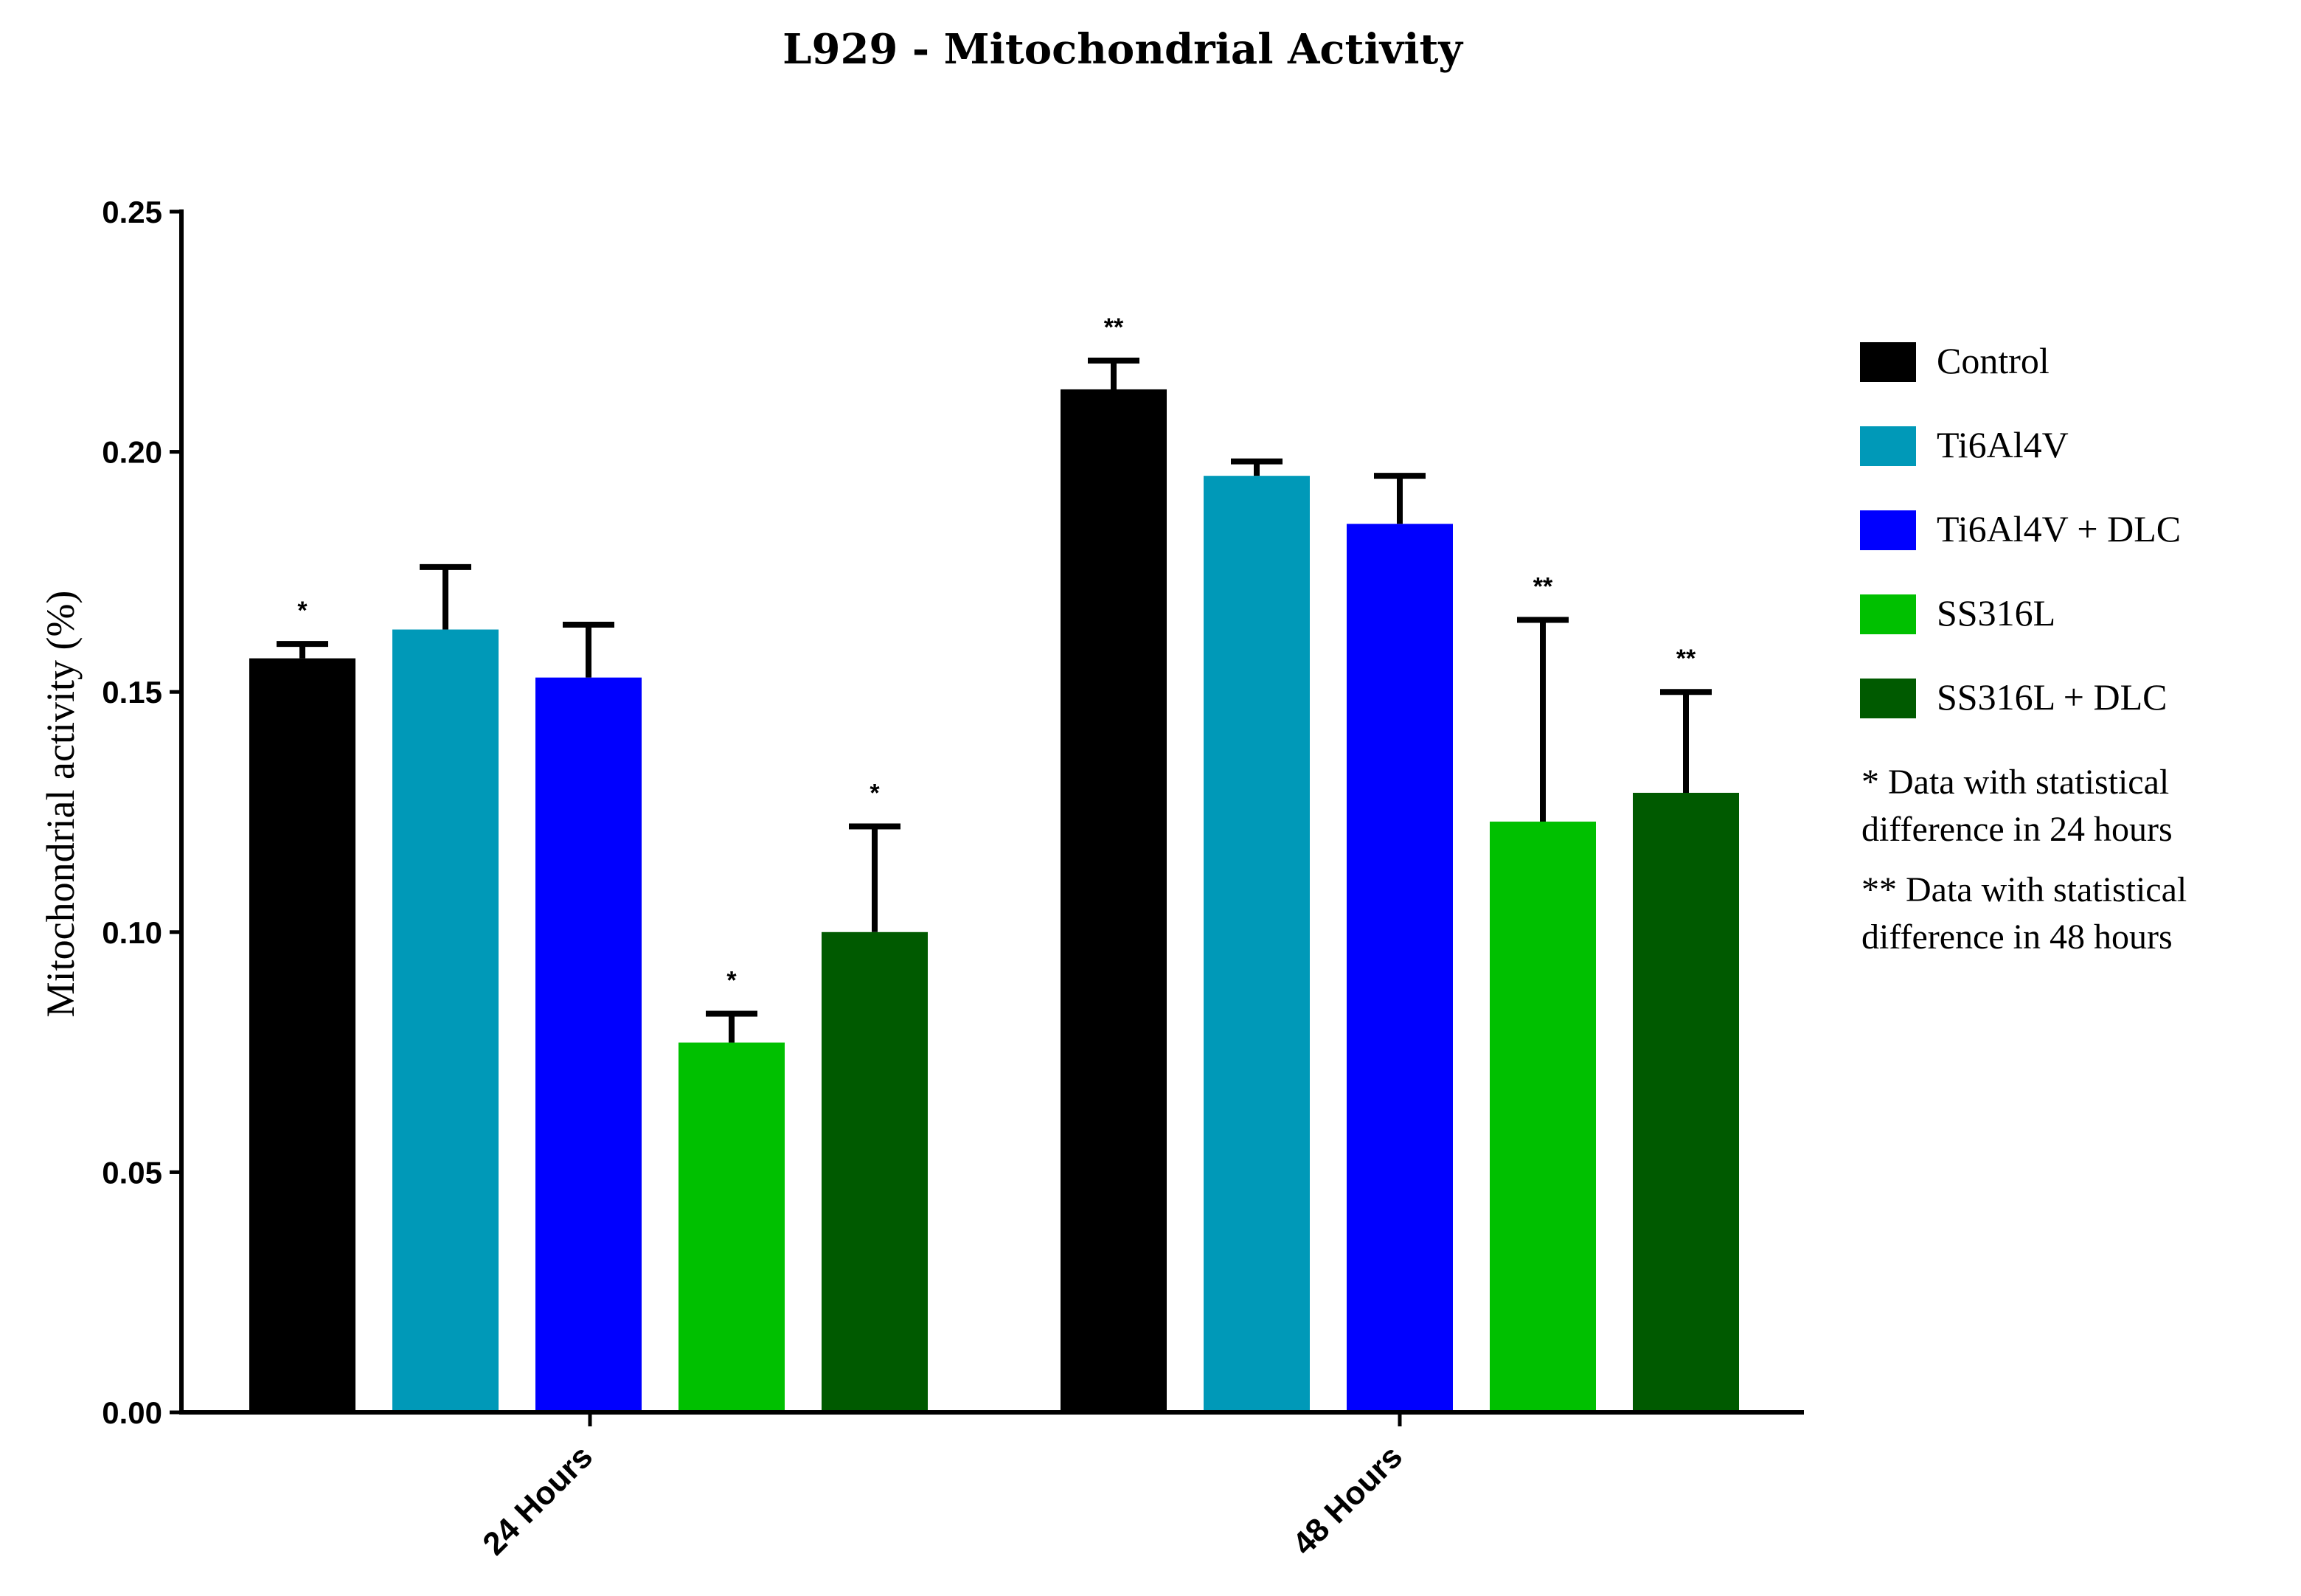 This screenshot has height=1596, width=2301. What do you see at coordinates (1996, 613) in the screenshot?
I see `legend-label: SS316L` at bounding box center [1996, 613].